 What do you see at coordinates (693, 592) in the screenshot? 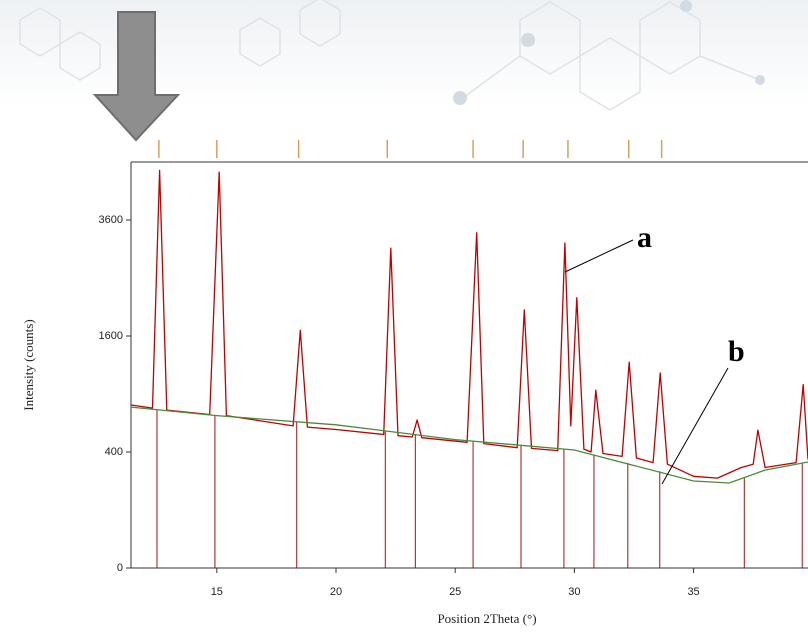
I see `x-tick-label: 35` at bounding box center [693, 592].